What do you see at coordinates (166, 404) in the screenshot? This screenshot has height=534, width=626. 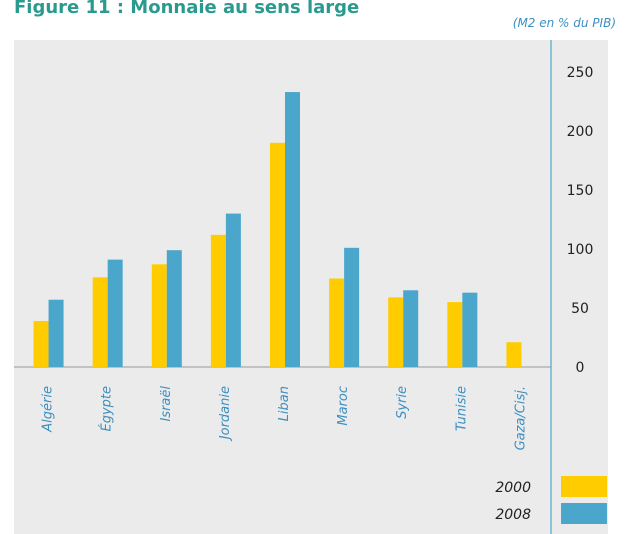 I see `x-tick-label: Israël` at bounding box center [166, 404].